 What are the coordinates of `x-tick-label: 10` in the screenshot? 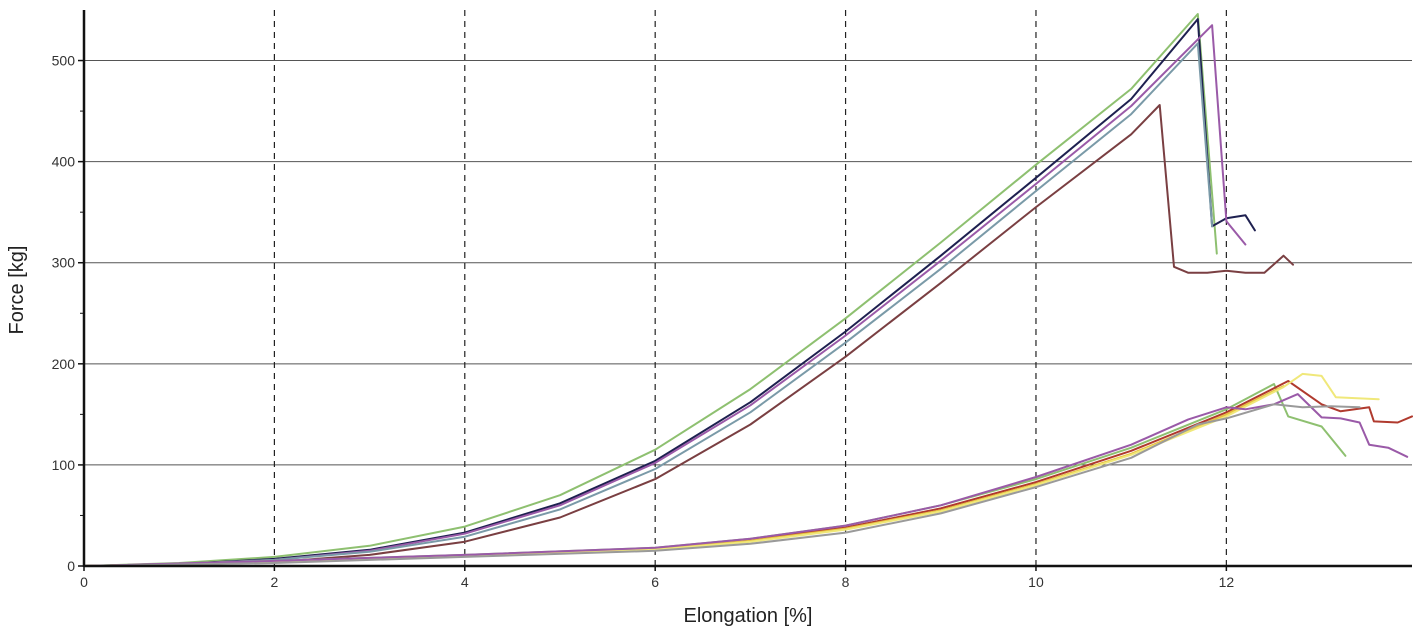 It's located at (1036, 582).